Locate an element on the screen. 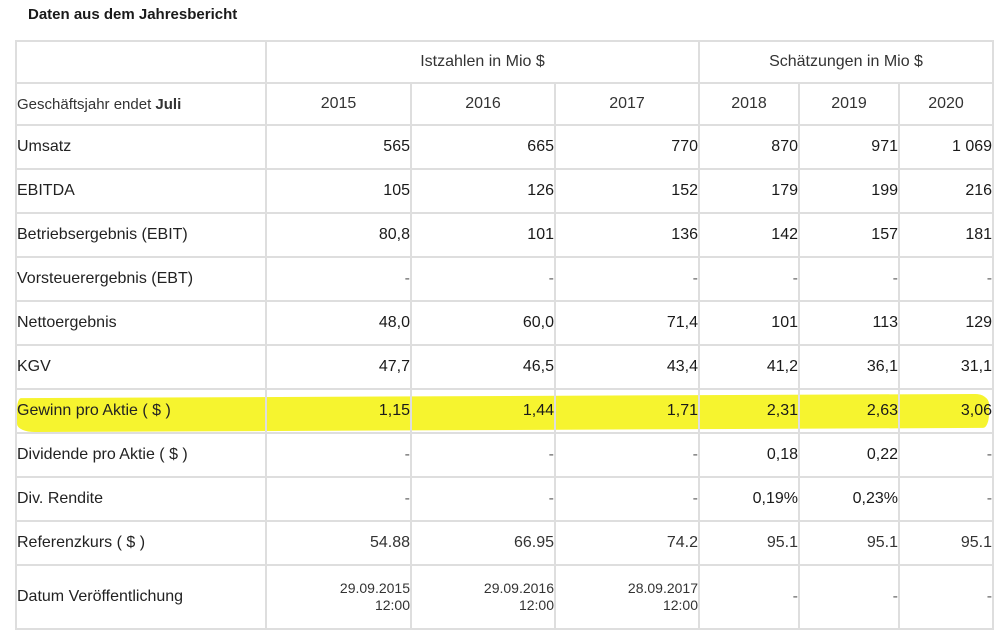  value-cell: 126 is located at coordinates (483, 191).